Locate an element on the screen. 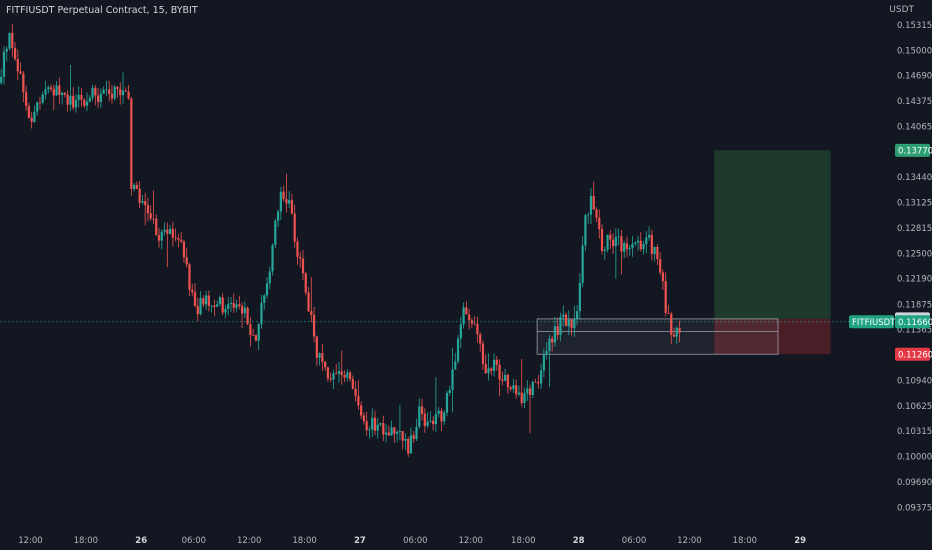 The image size is (932, 550). time-tick-label: 27 is located at coordinates (360, 541).